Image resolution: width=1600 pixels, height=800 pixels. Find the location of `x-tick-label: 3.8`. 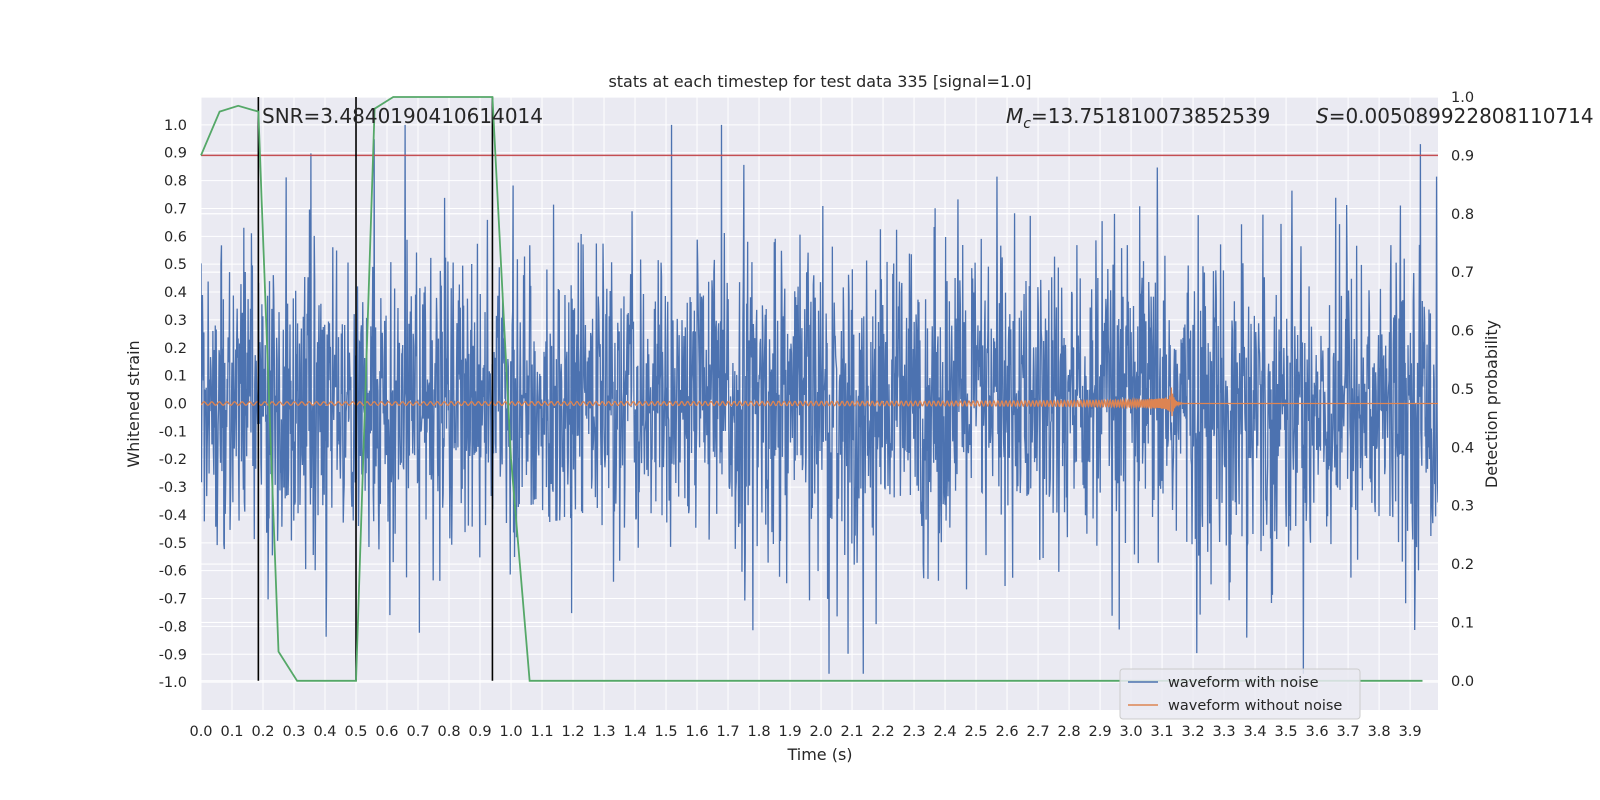

x-tick-label: 3.8 is located at coordinates (1379, 732).